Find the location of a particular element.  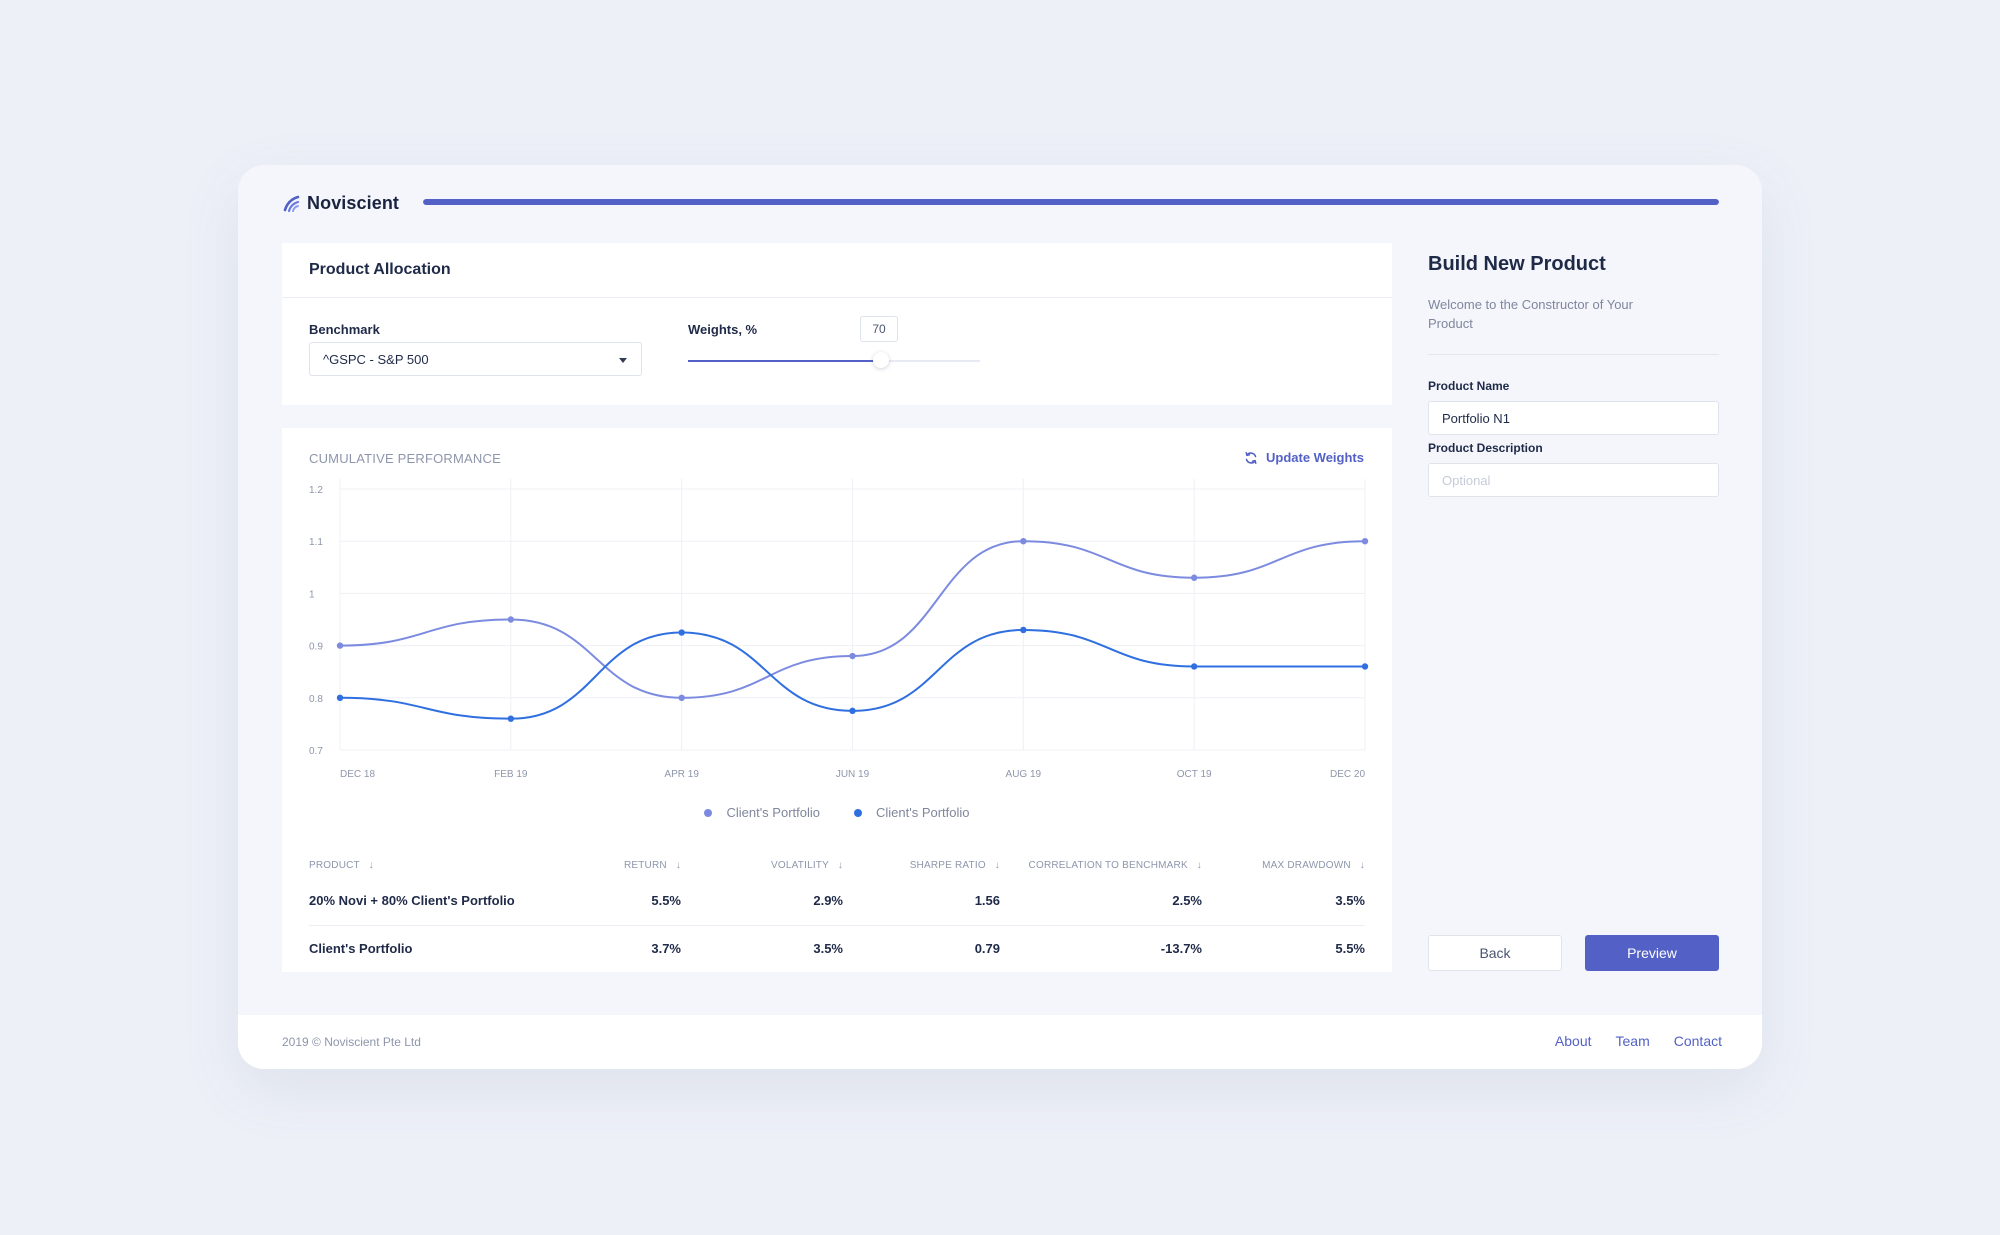

metric-cell: 1.56 is located at coordinates (987, 900).